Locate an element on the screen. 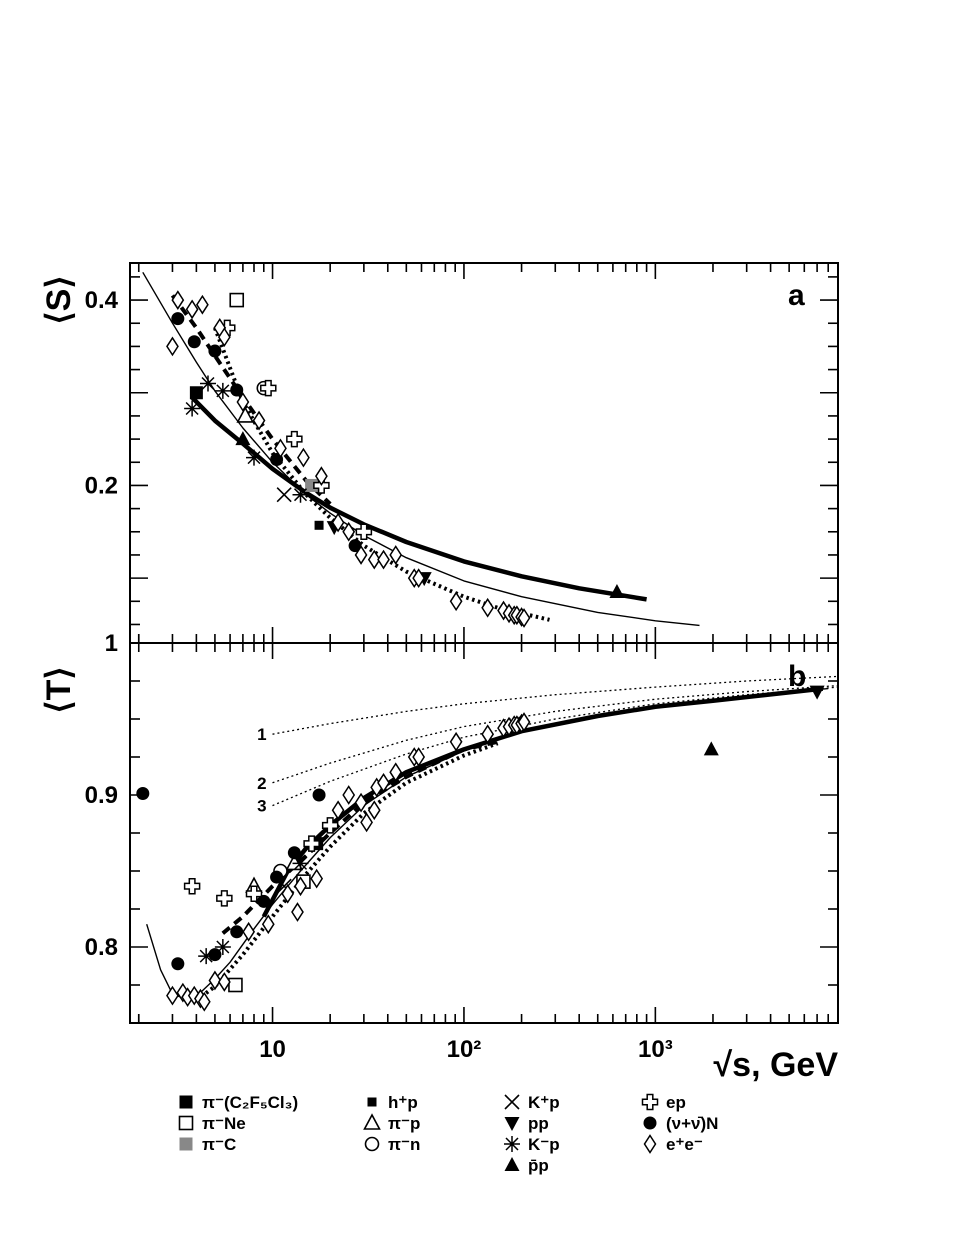  panel-b-x-tick-labels: 10 10² 10³ is located at coordinates (466, 1049).